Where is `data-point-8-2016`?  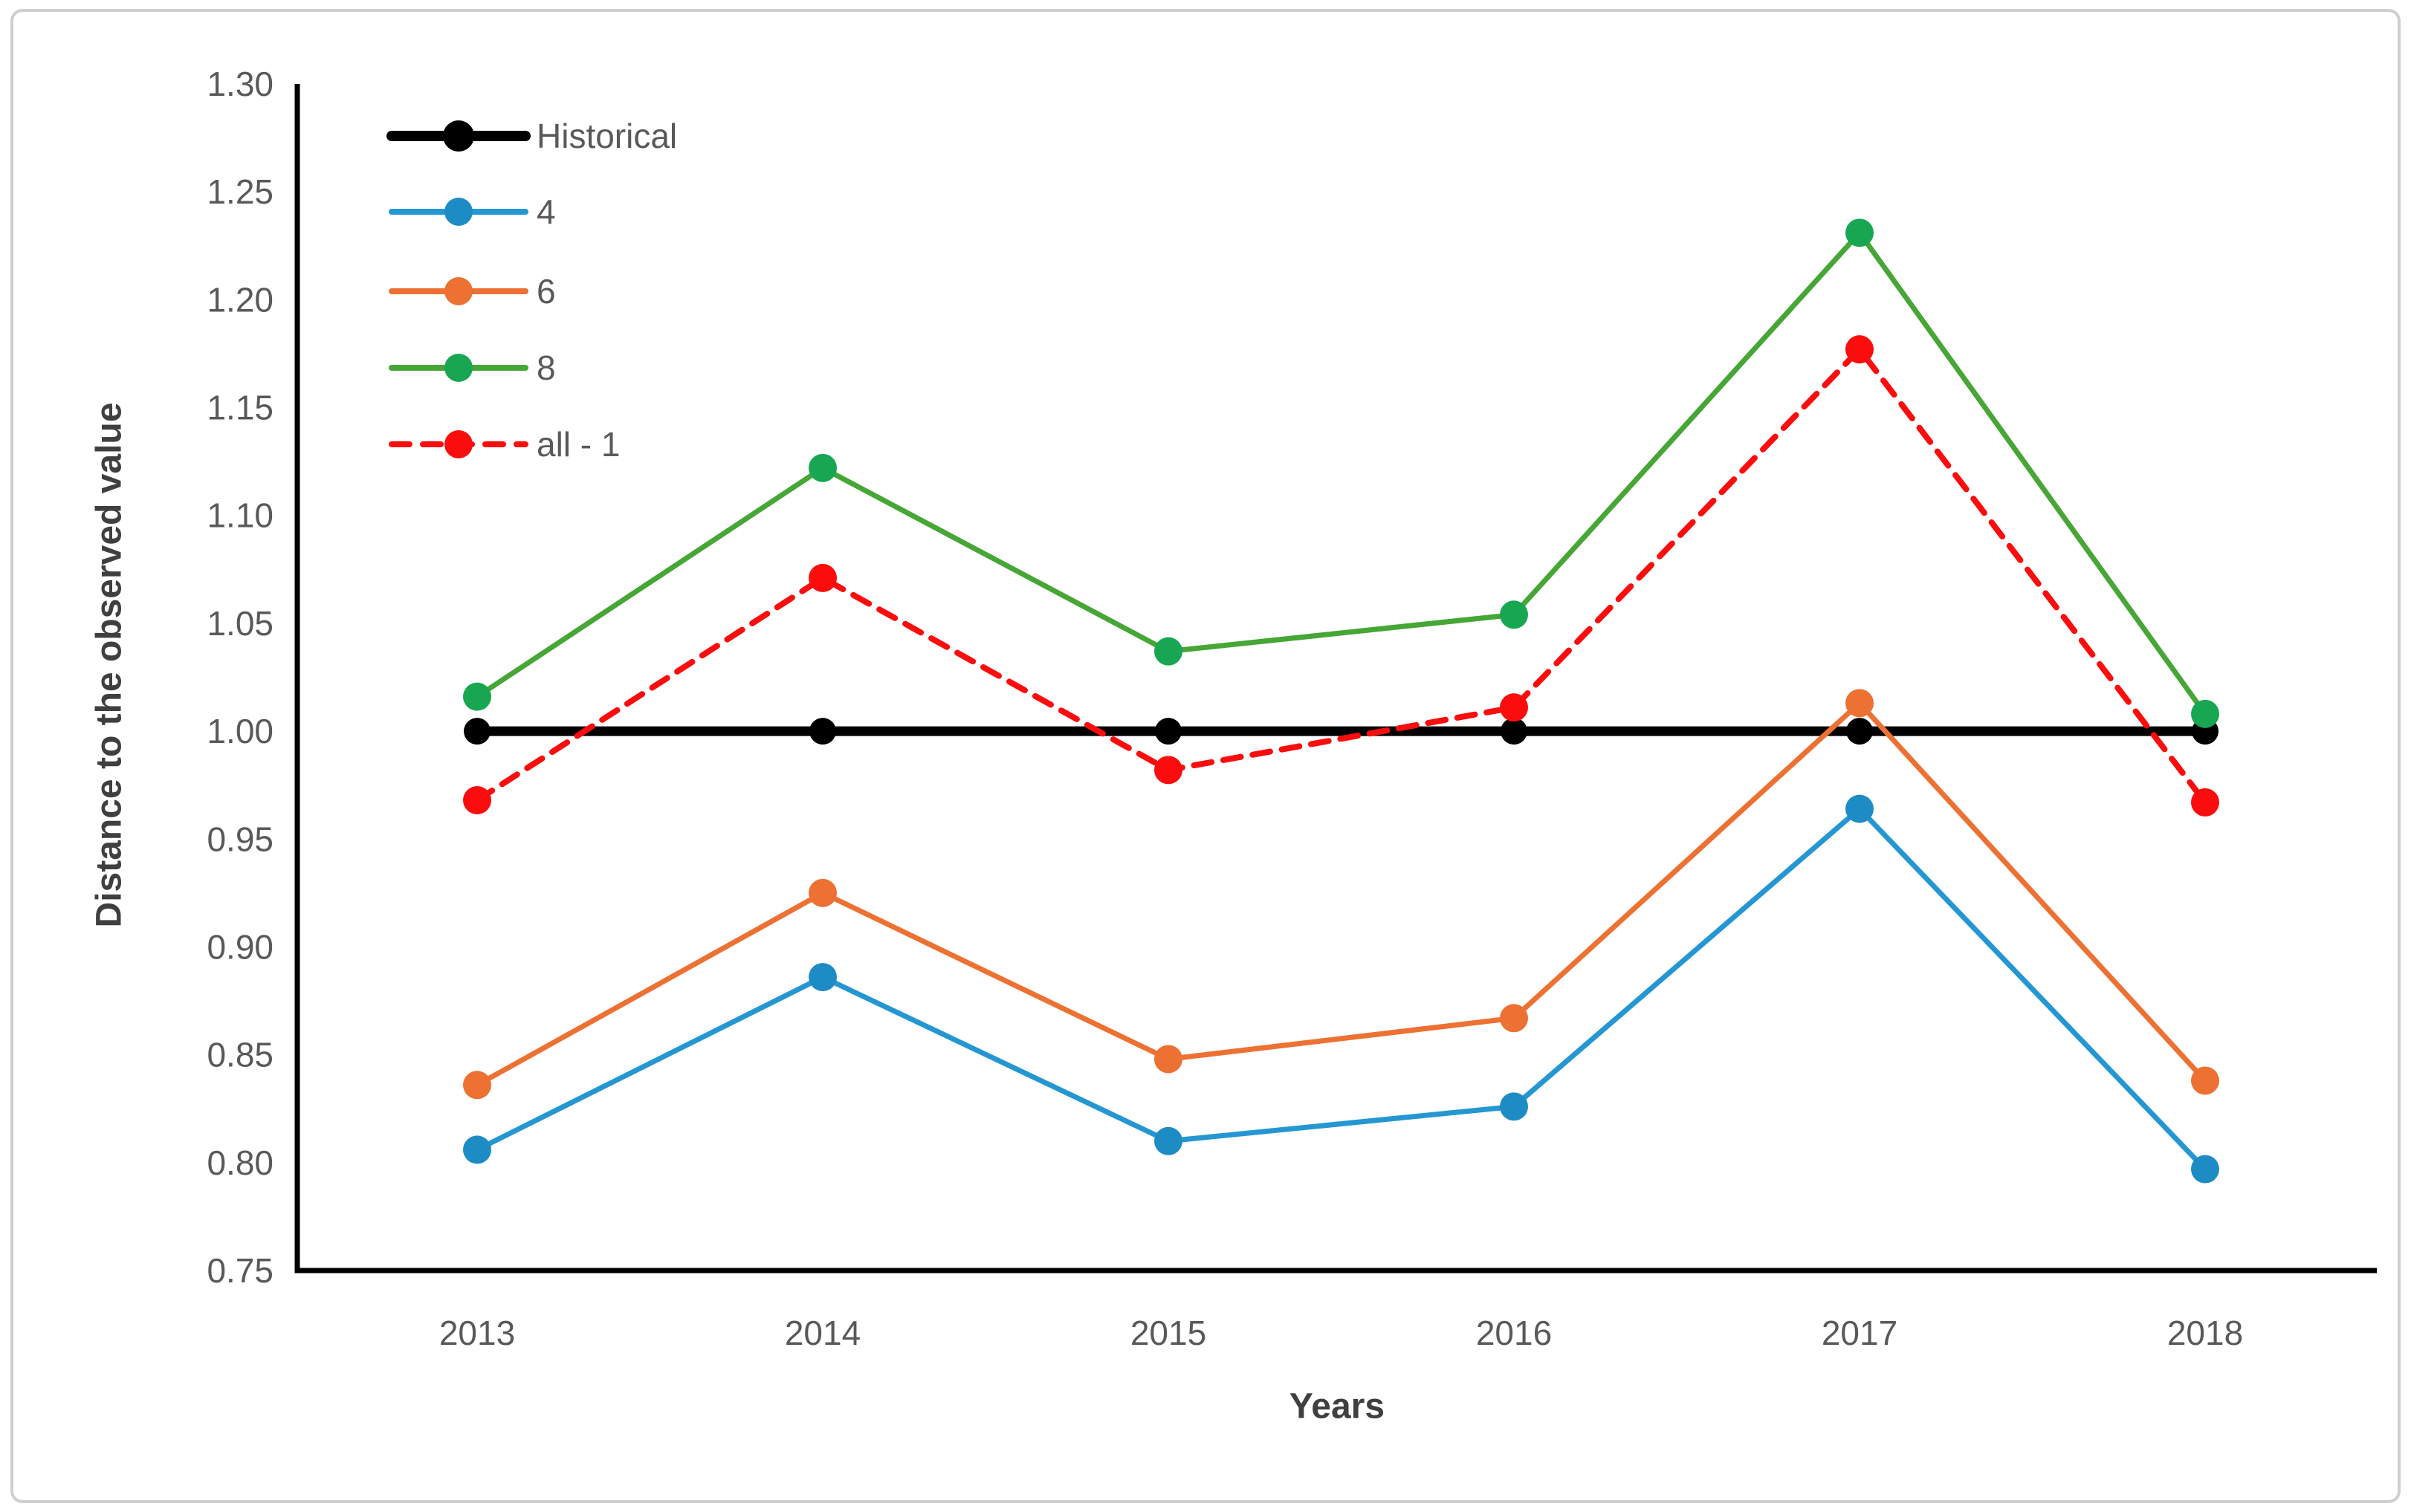
data-point-8-2016 is located at coordinates (1514, 614).